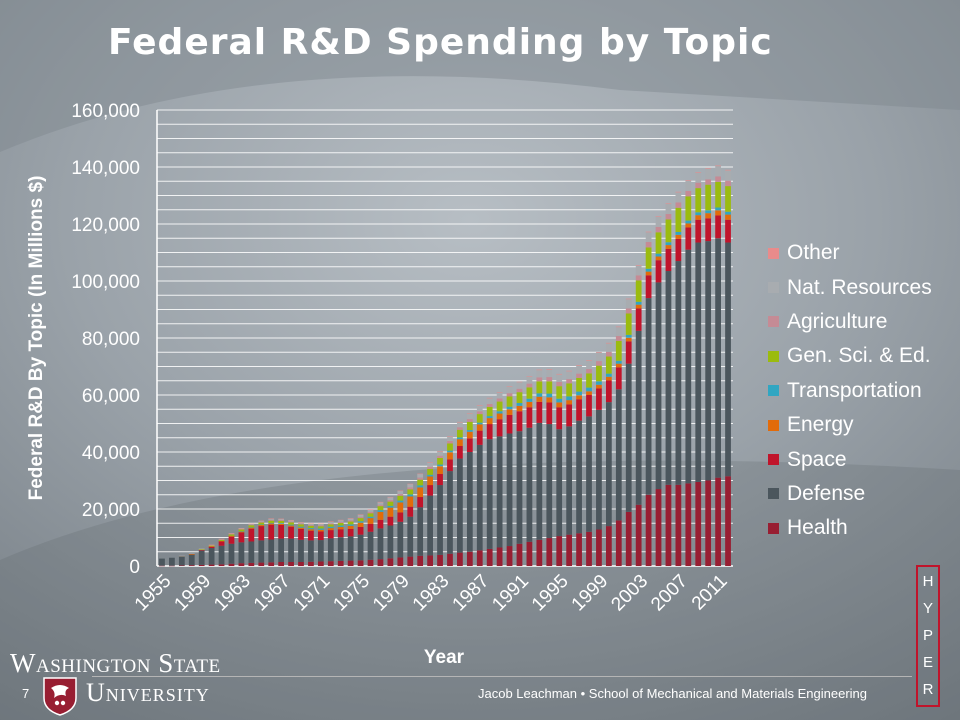 The image size is (960, 720). Describe the element at coordinates (850, 459) in the screenshot. I see `legend-item: Space` at that location.